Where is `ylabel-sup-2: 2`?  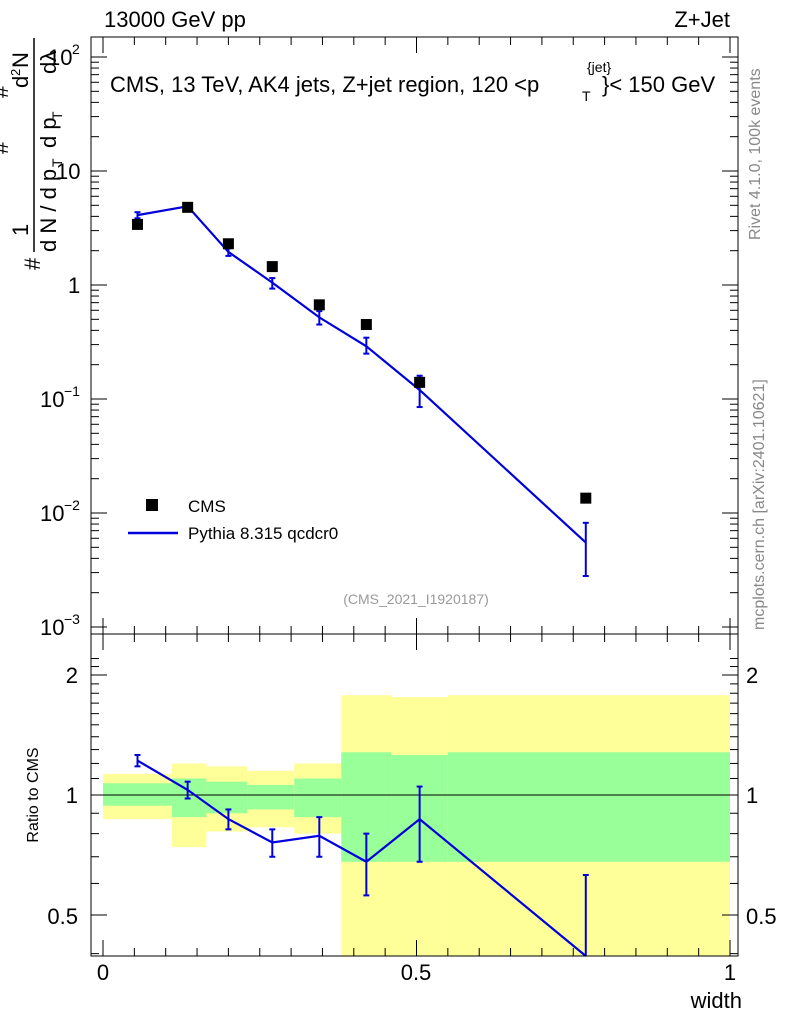
ylabel-sup-2: 2 is located at coordinates (15, 72).